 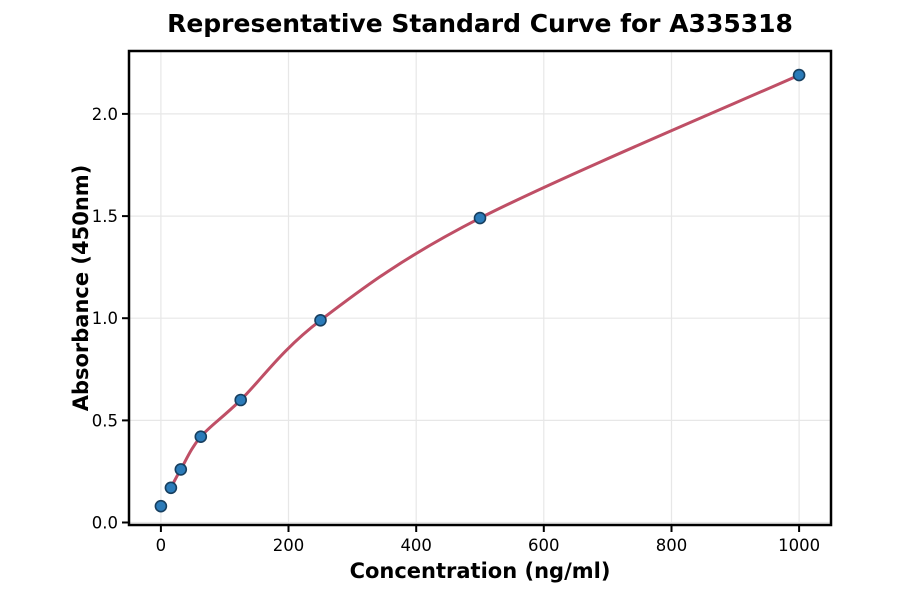 What do you see at coordinates (672, 545) in the screenshot?
I see `x-tick-label: 800` at bounding box center [672, 545].